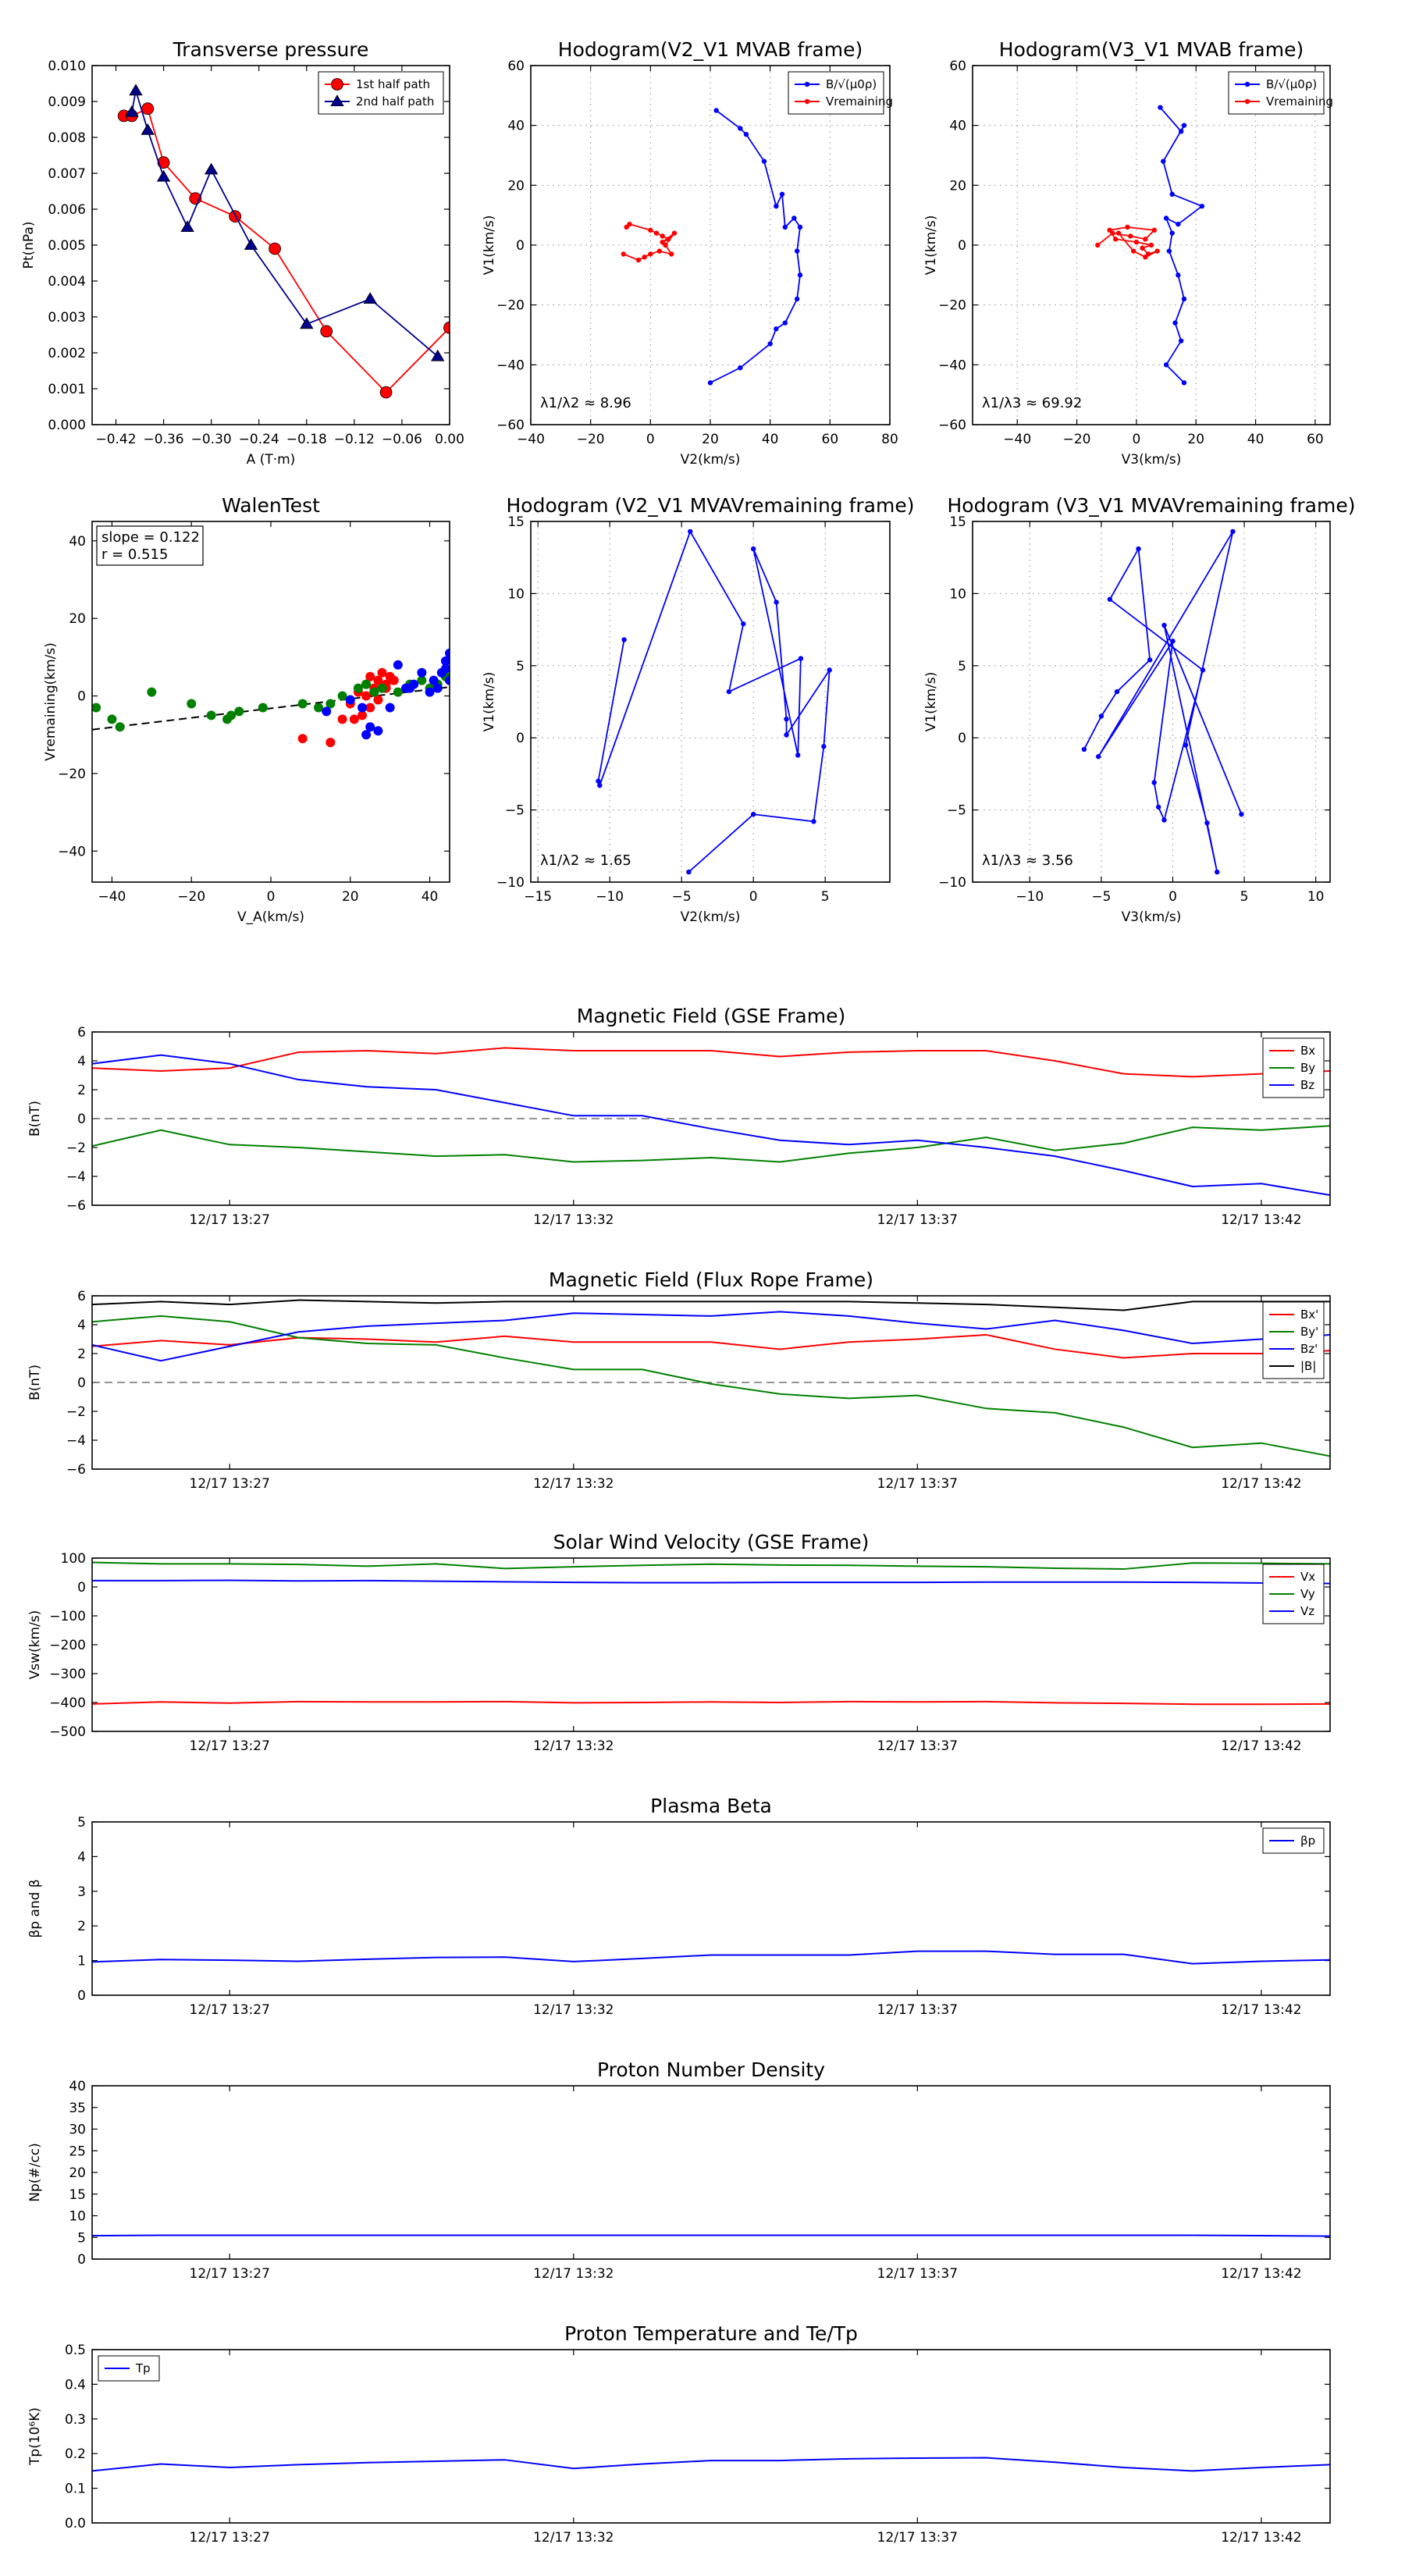 Image resolution: width=1405 pixels, height=2576 pixels. Describe the element at coordinates (67, 246) in the screenshot. I see `y-tick-label: 0.005` at that location.